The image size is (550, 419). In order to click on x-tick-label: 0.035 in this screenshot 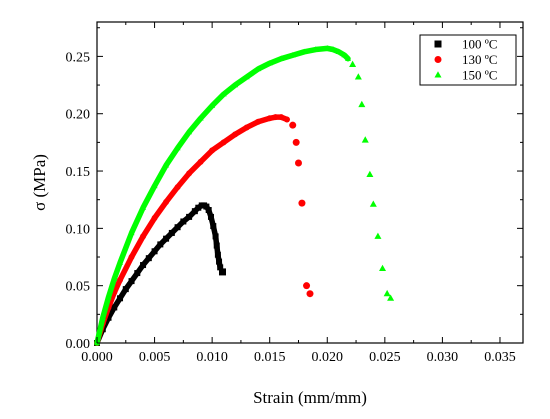, I will do `click(500, 357)`.